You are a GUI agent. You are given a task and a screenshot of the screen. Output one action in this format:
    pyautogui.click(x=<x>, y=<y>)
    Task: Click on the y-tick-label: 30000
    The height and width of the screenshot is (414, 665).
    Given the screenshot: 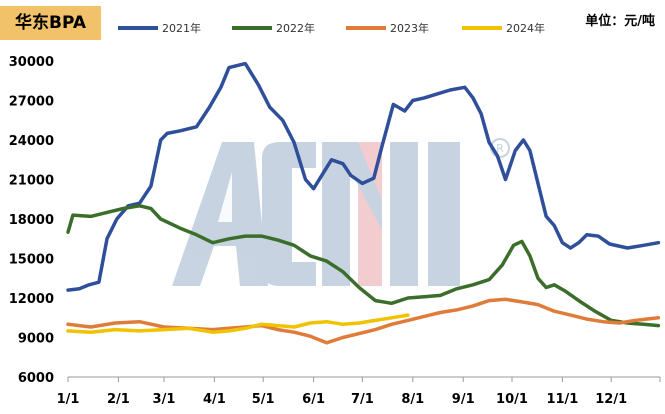 What is the action you would take?
    pyautogui.click(x=31, y=62)
    